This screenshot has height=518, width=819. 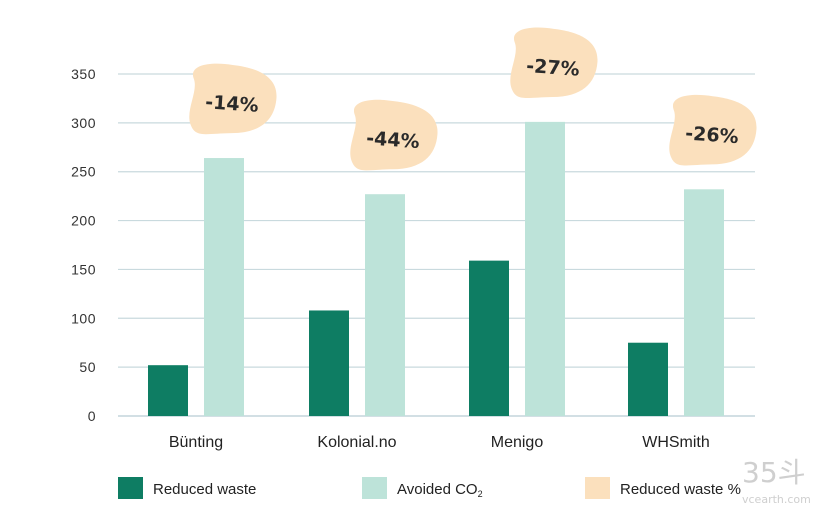 I want to click on percent-bubble-label: -26%, so click(x=712, y=135).